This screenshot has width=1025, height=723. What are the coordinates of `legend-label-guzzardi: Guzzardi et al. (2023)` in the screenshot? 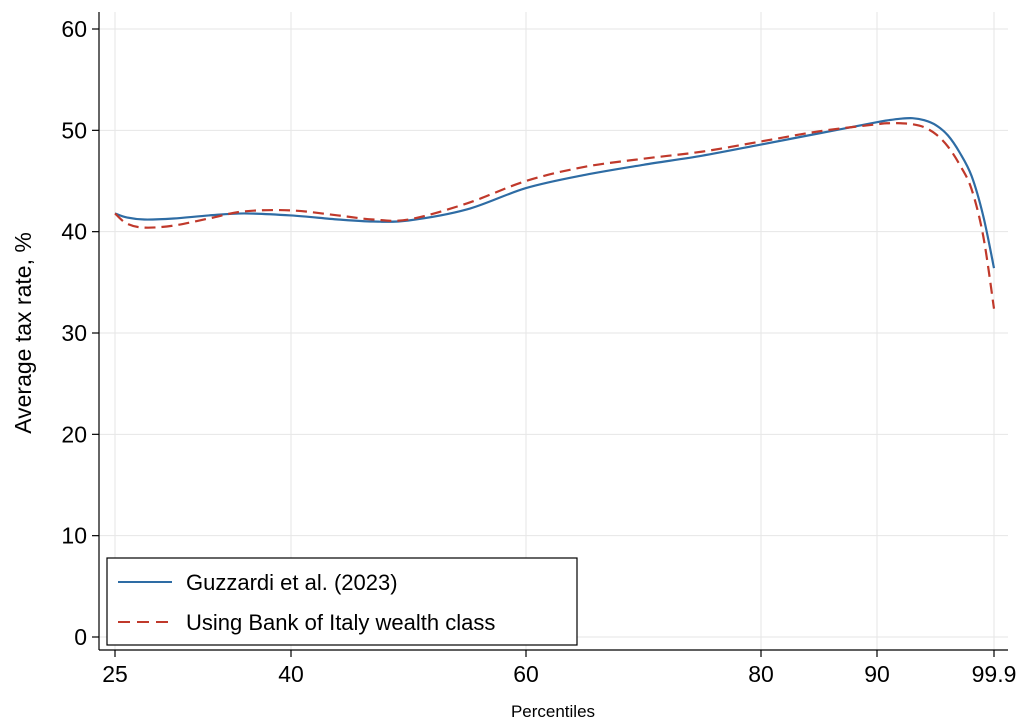 It's located at (292, 582).